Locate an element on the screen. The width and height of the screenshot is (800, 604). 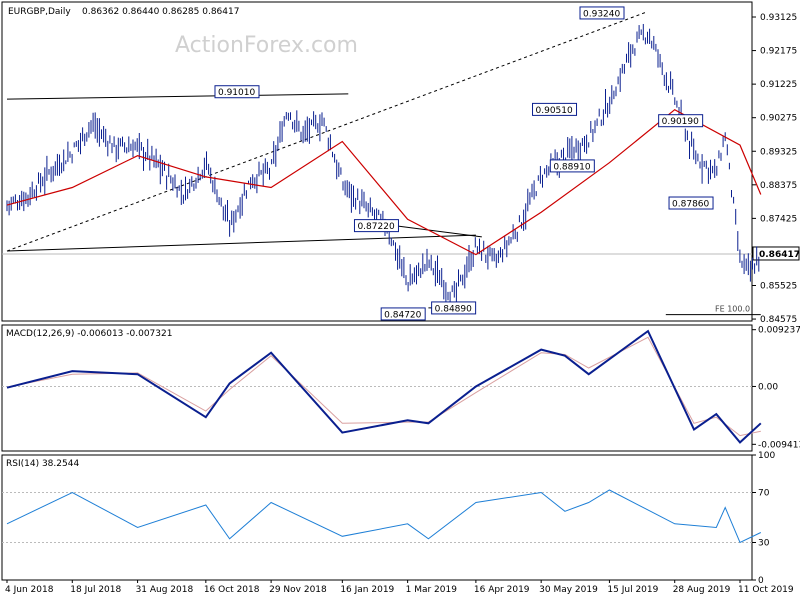
macd-y-tick-label: 0.00 is located at coordinates (768, 387).